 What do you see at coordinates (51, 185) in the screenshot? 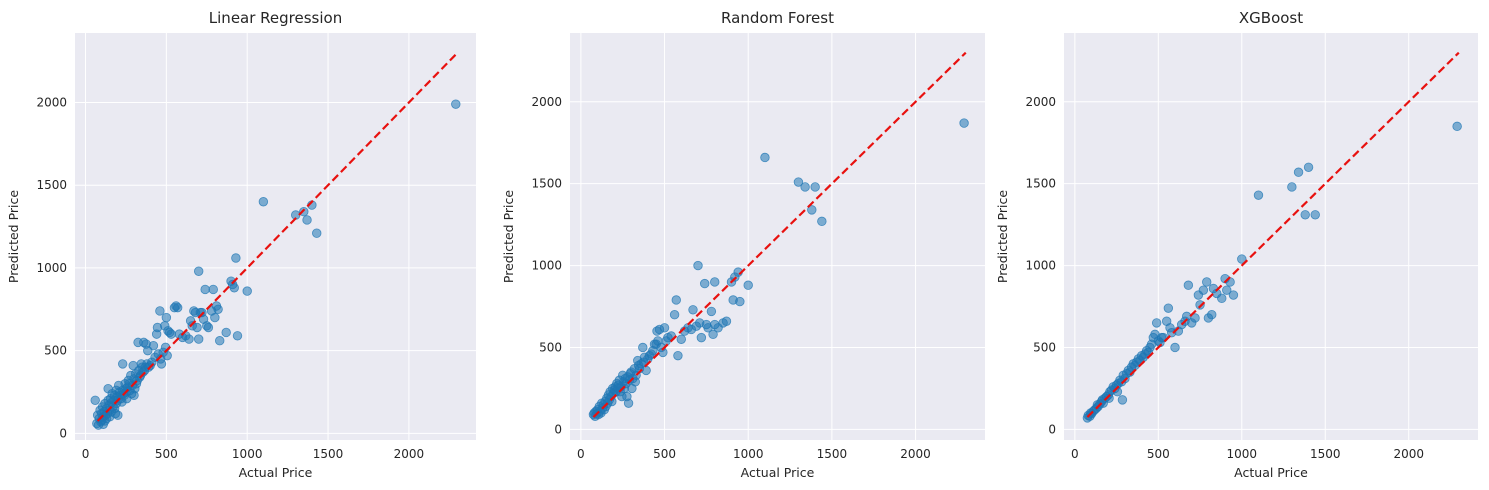
I see `linear-regression-y-tick-label: 1500` at bounding box center [51, 185].